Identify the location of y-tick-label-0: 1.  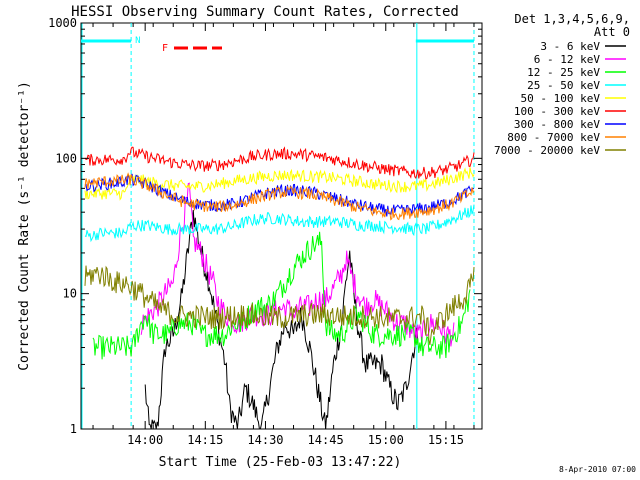
(73, 429).